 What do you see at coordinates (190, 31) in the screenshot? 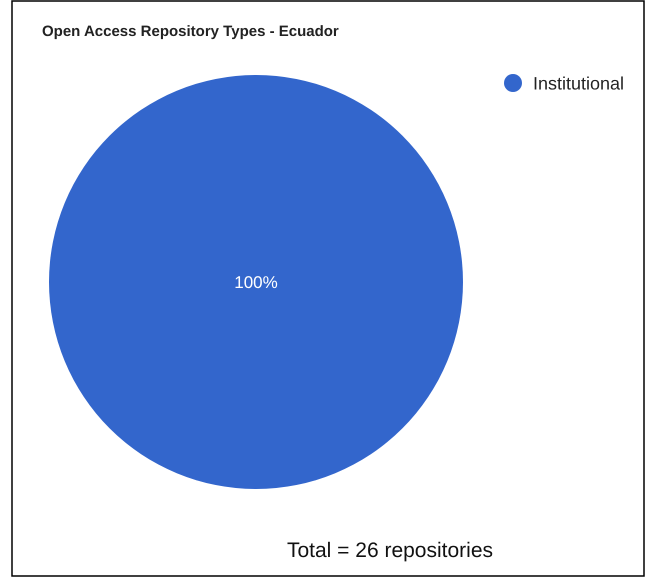
I see `chart-title: Open Access Repository Types - Ecuador` at bounding box center [190, 31].